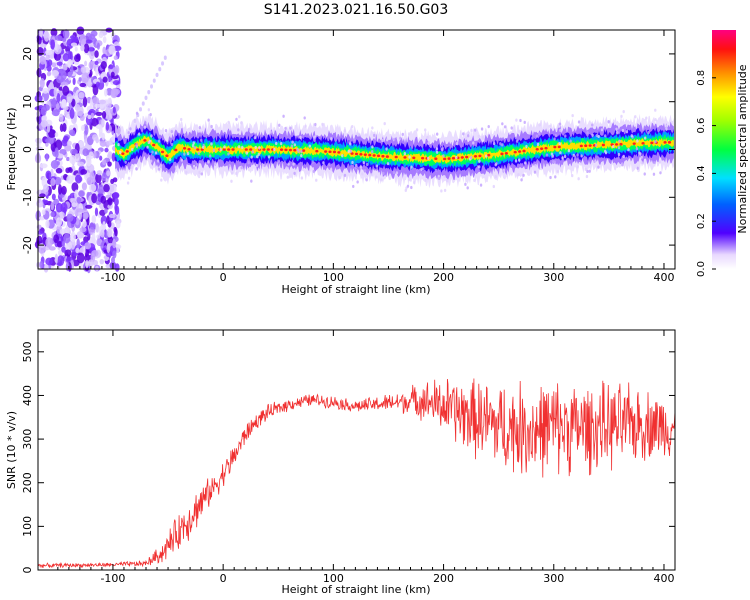  I want to click on y-tick-label: 10, so click(27, 102).